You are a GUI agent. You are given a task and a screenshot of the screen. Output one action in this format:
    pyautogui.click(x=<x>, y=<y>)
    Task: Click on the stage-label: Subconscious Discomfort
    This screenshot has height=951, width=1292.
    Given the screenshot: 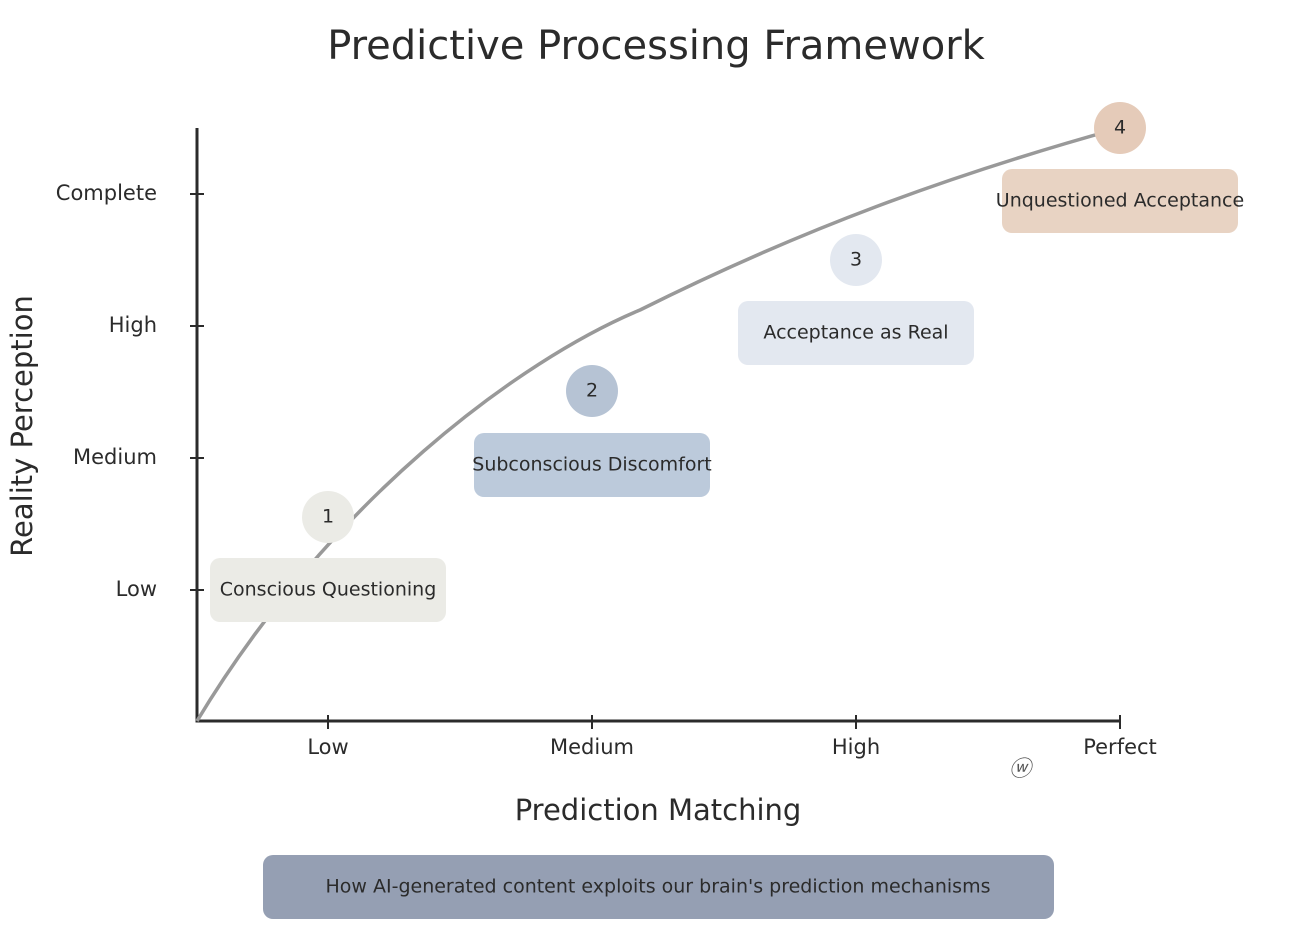 What is the action you would take?
    pyautogui.click(x=591, y=465)
    